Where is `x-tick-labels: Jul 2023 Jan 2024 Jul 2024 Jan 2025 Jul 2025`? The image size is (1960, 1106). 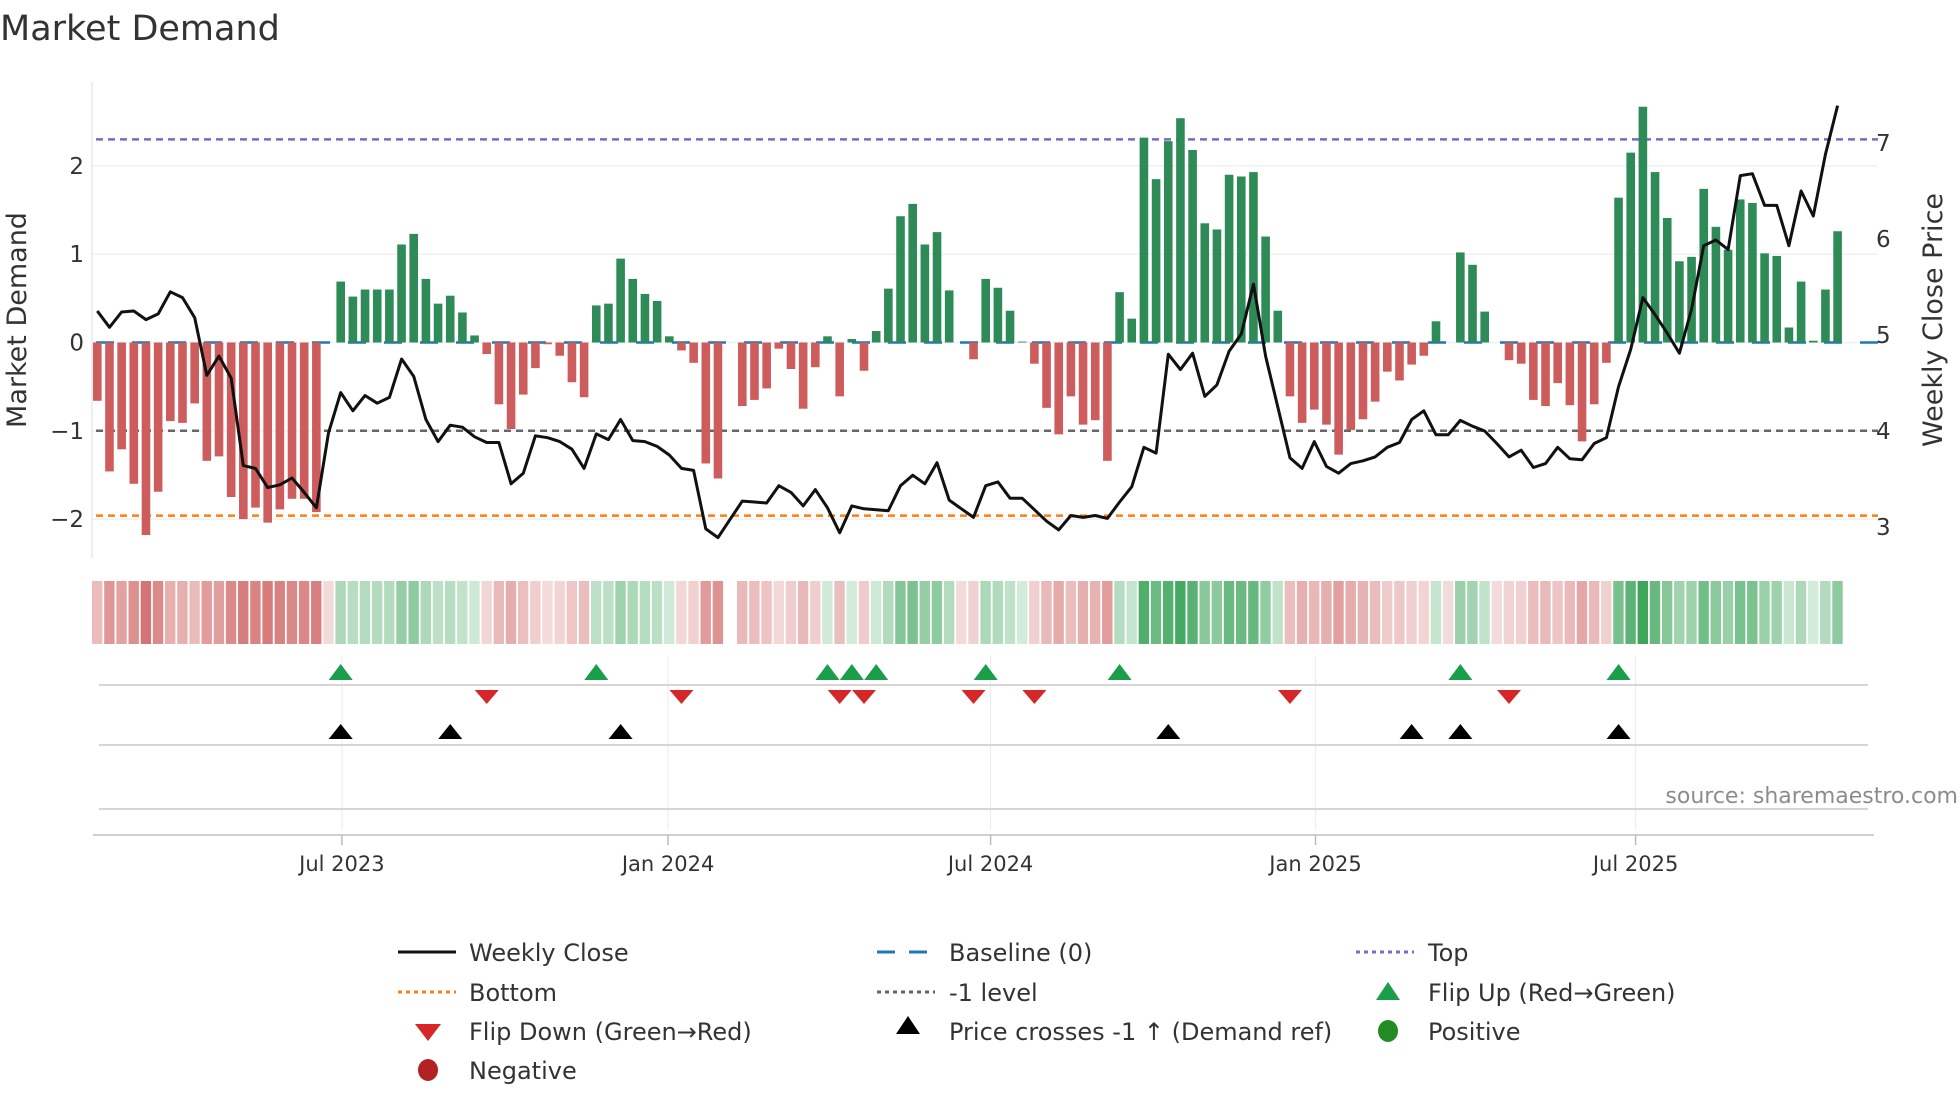 x-tick-labels: Jul 2023 Jan 2024 Jul 2024 Jan 2025 Jul 2025 is located at coordinates (987, 864).